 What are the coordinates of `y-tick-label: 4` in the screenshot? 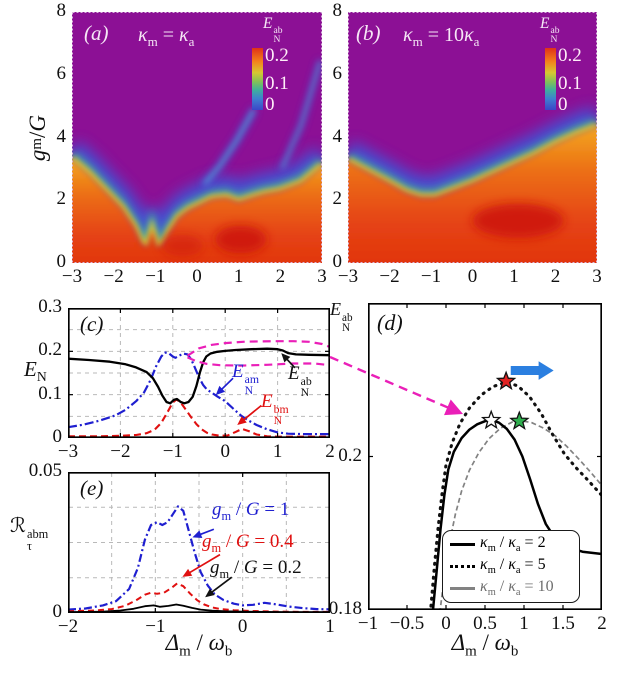 It's located at (337, 136).